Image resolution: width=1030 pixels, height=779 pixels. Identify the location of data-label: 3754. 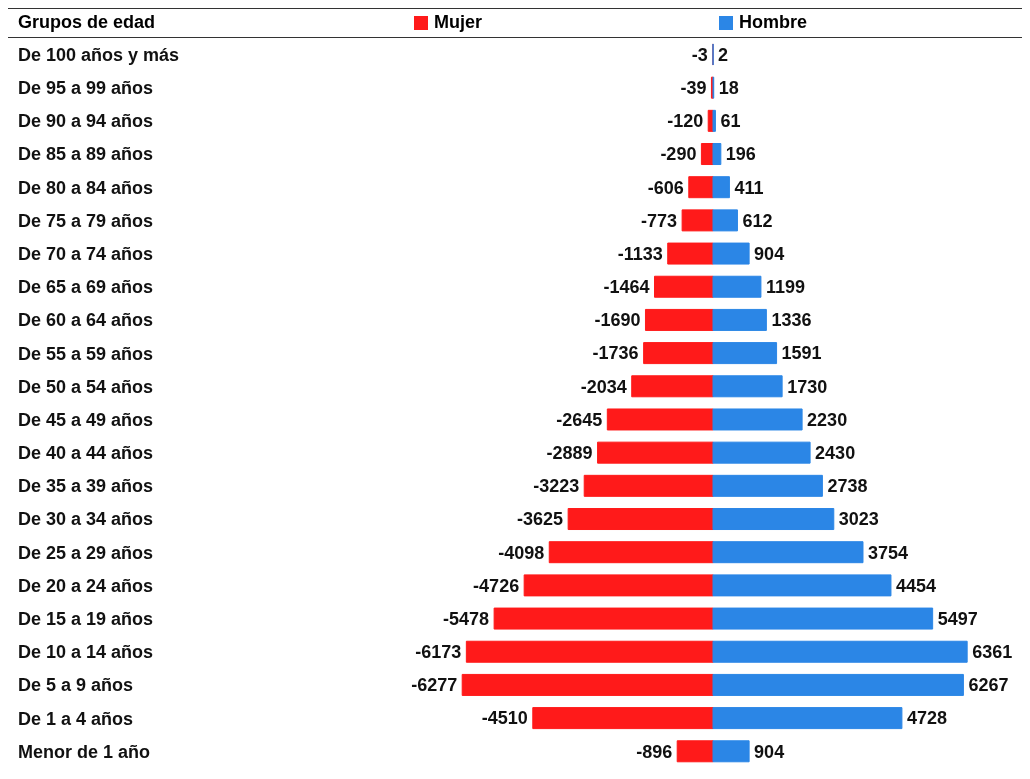
(888, 552).